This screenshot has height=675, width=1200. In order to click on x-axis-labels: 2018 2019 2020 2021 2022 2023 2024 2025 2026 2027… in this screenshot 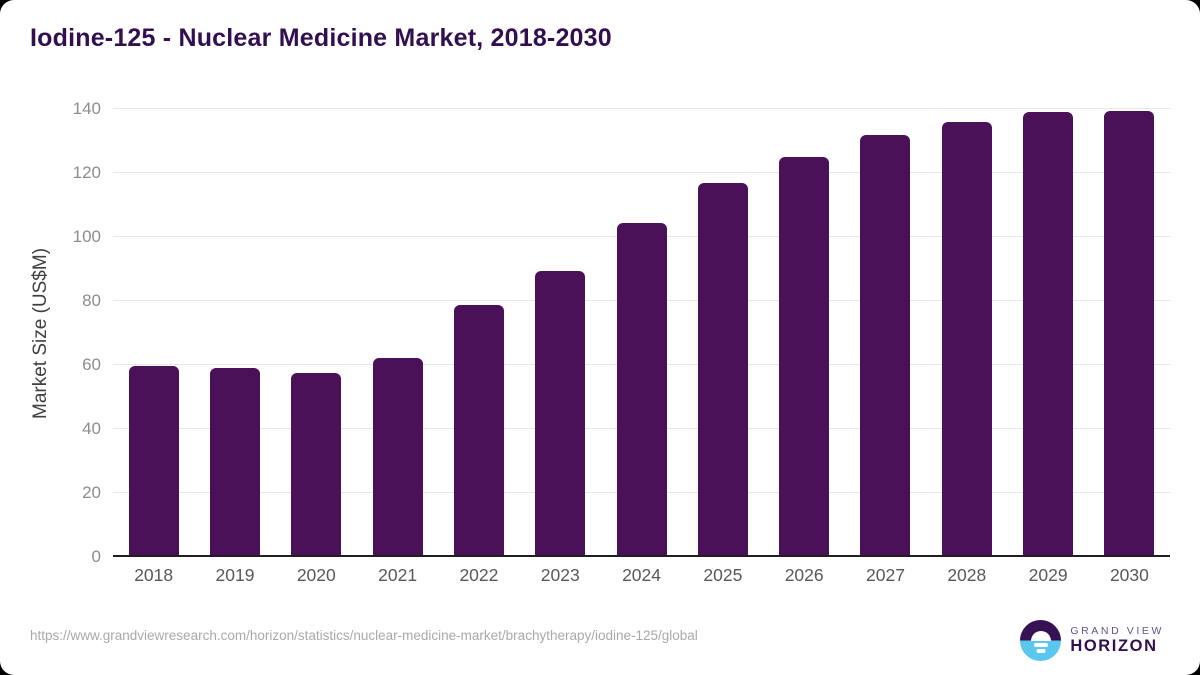, I will do `click(641, 575)`.